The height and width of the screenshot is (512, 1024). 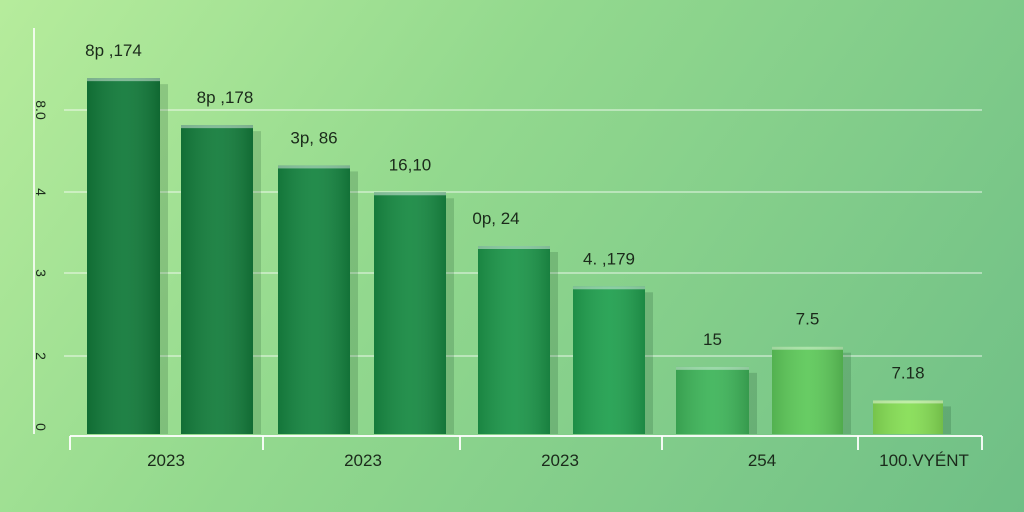 What do you see at coordinates (225, 97) in the screenshot?
I see `data-label: 8p ,178` at bounding box center [225, 97].